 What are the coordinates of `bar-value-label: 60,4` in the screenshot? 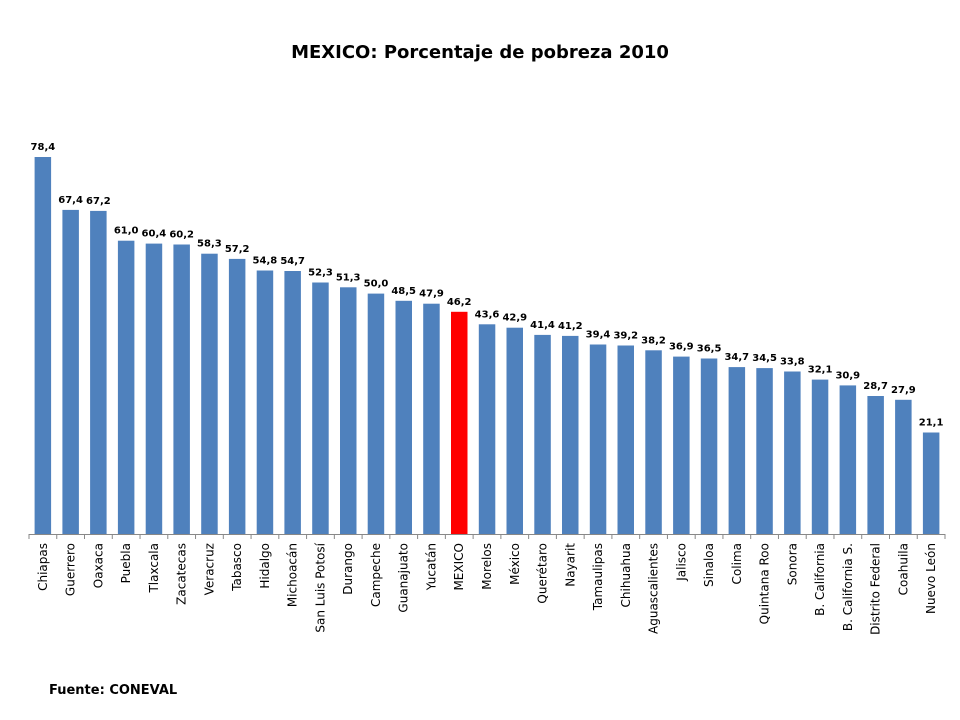 It's located at (154, 234).